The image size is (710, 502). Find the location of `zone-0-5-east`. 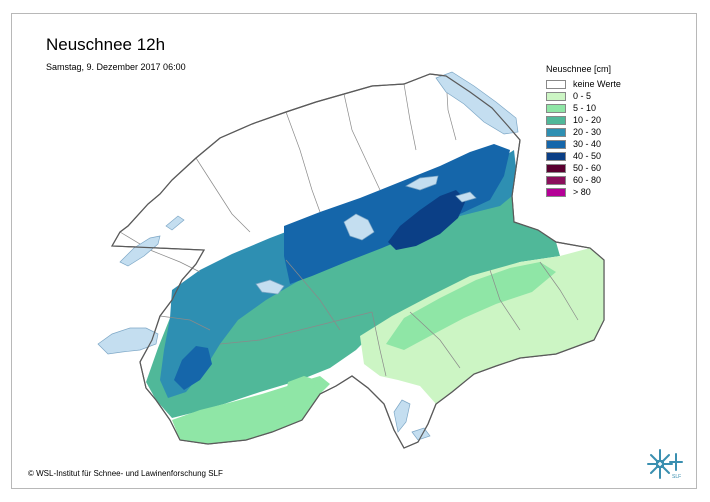

zone-0-5-east is located at coordinates (482, 326).